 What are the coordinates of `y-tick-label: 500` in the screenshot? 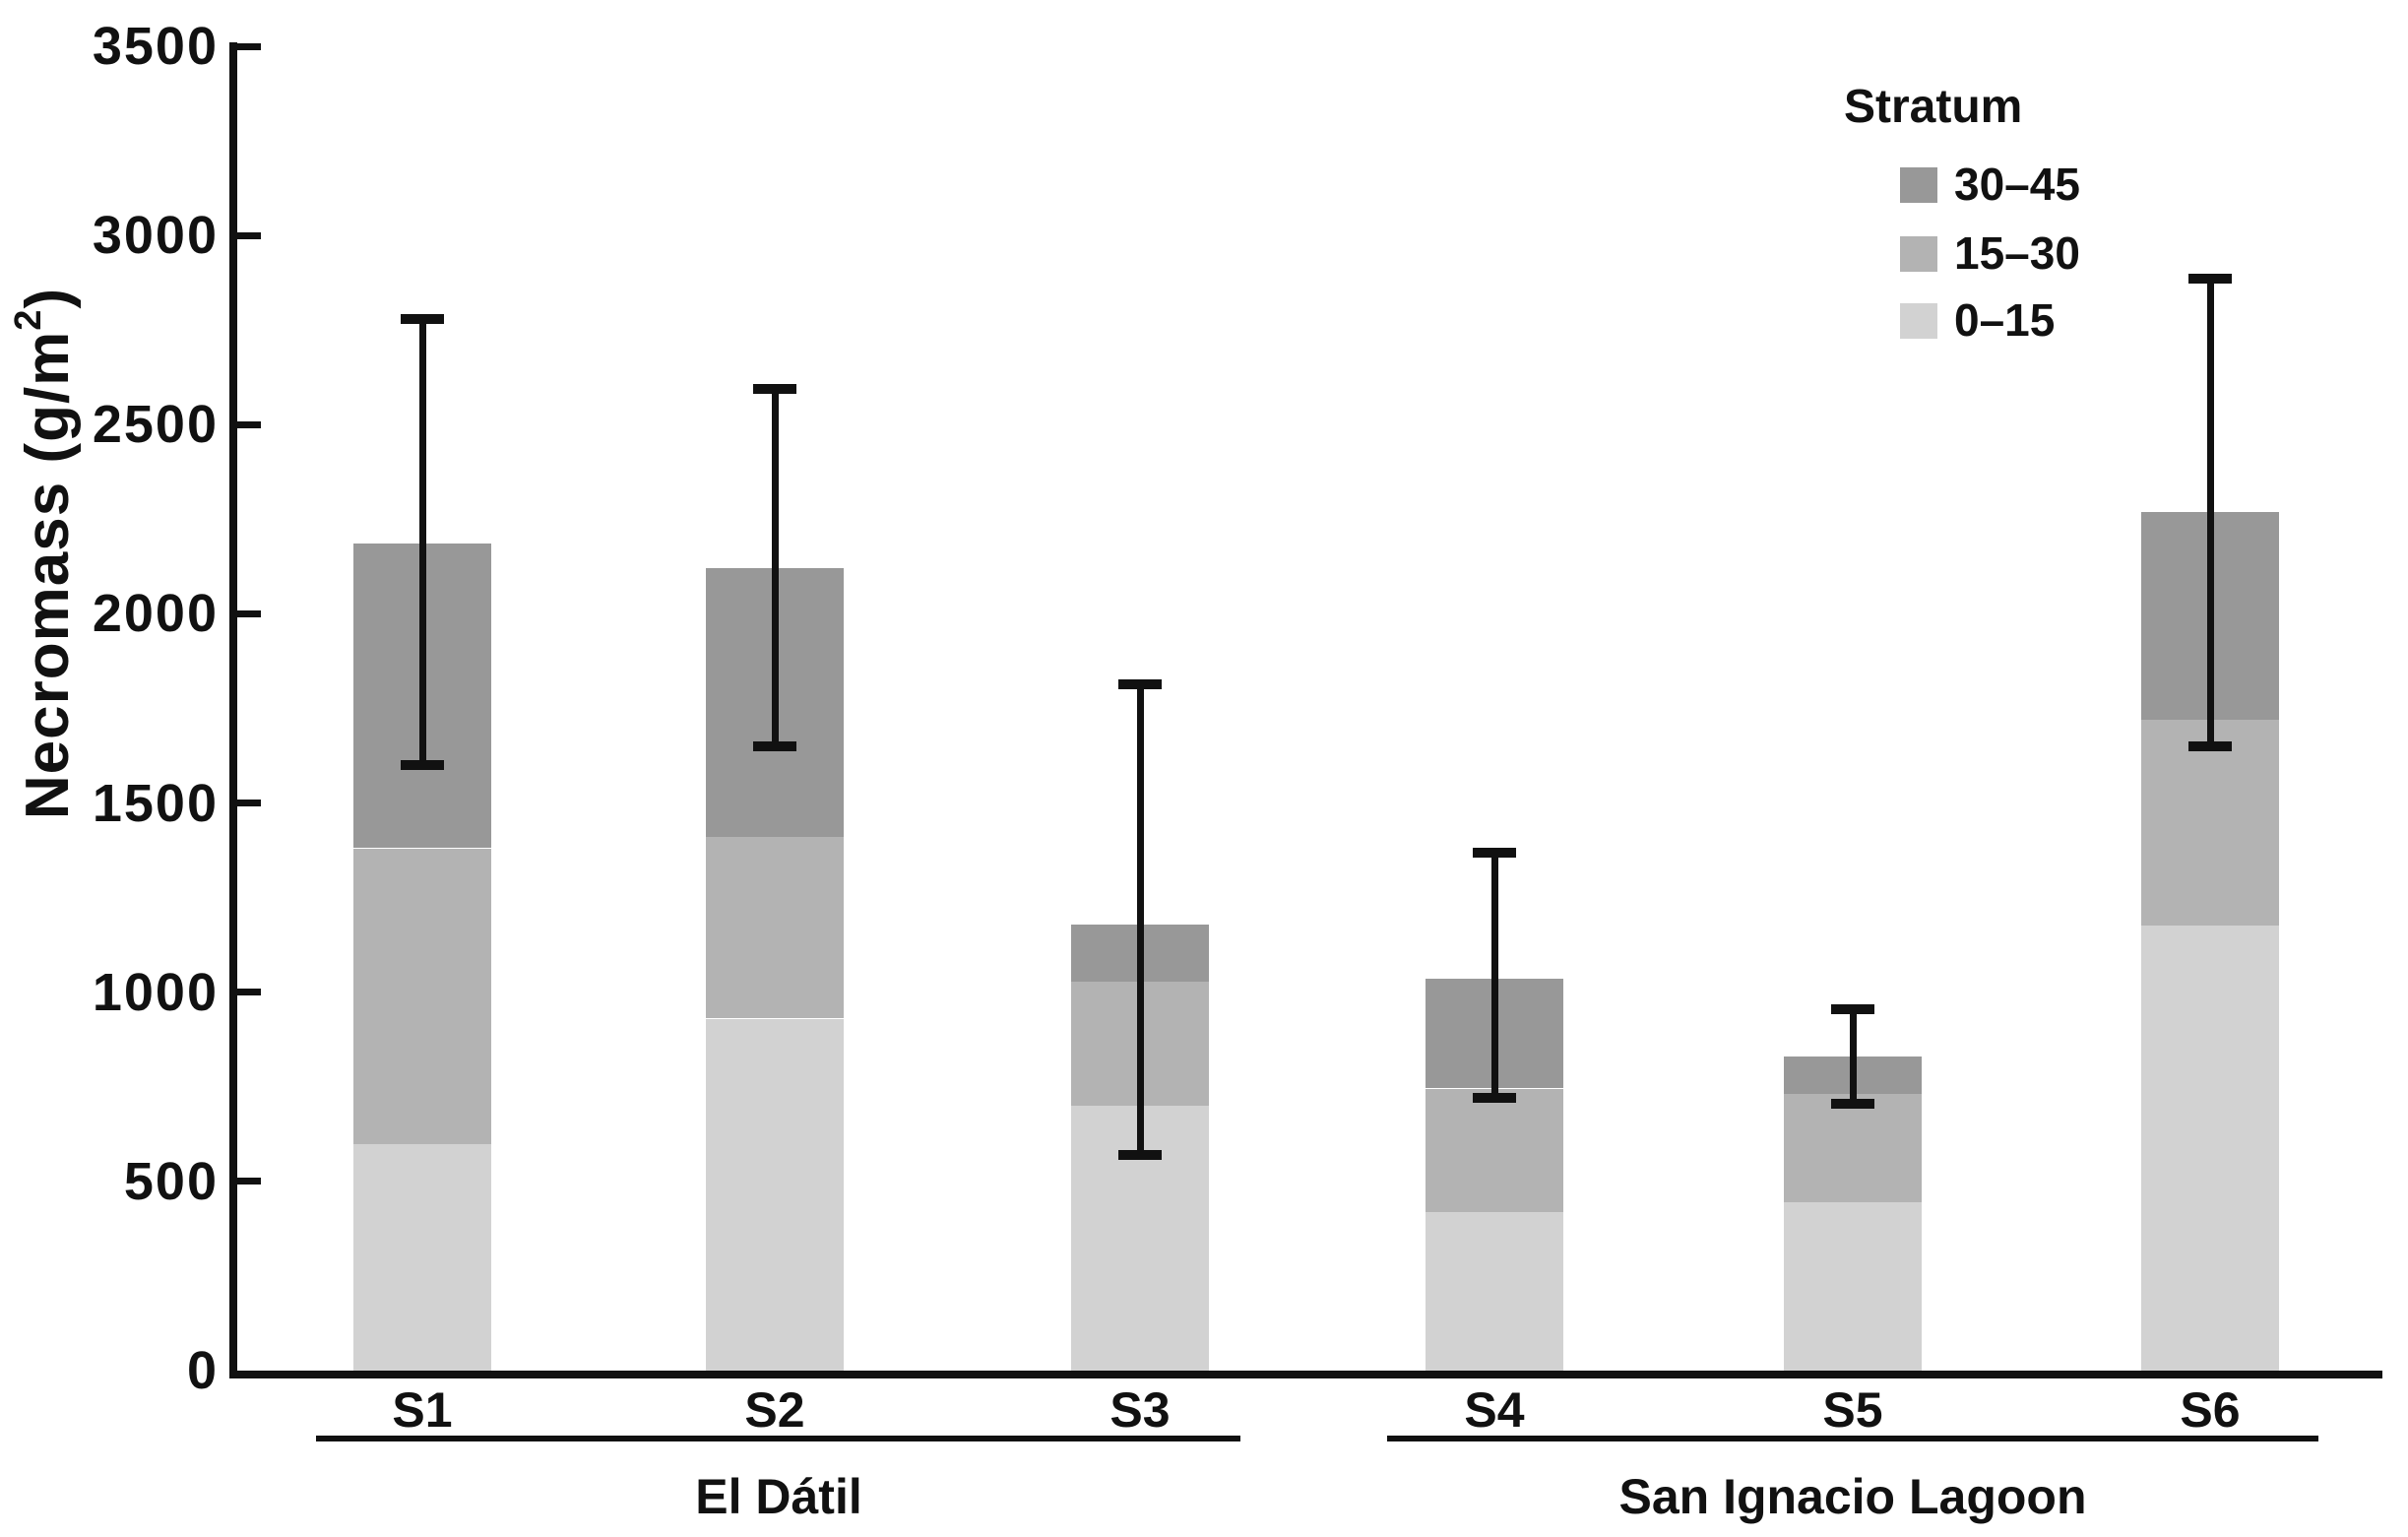 It's located at (171, 1181).